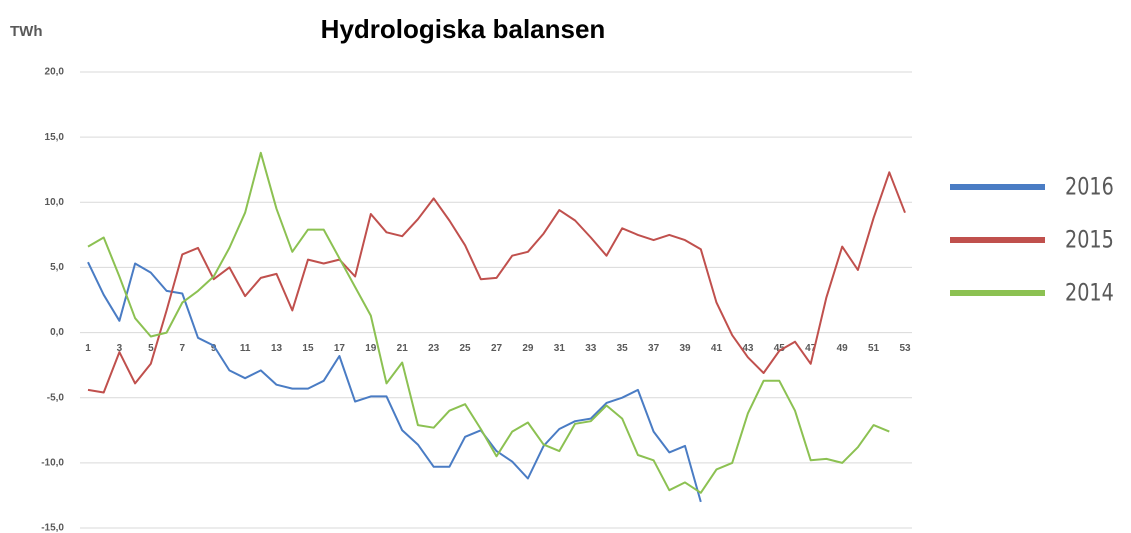  What do you see at coordinates (120, 348) in the screenshot?
I see `x-tick-label: 3` at bounding box center [120, 348].